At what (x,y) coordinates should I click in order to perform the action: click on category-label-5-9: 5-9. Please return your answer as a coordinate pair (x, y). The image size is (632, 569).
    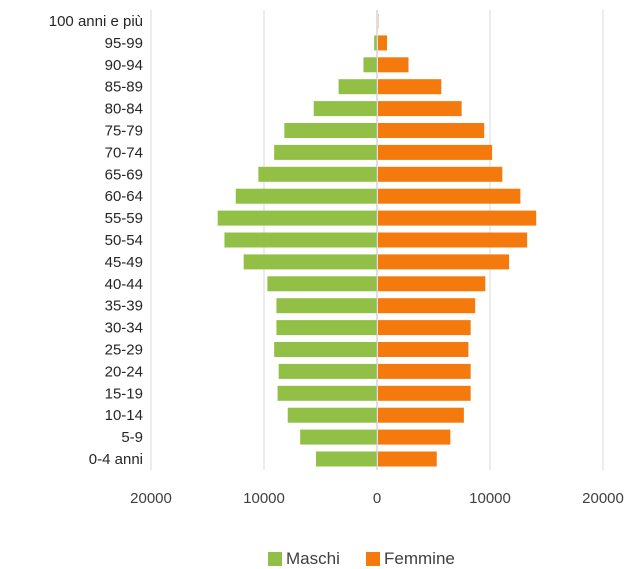
    Looking at the image, I should click on (132, 437).